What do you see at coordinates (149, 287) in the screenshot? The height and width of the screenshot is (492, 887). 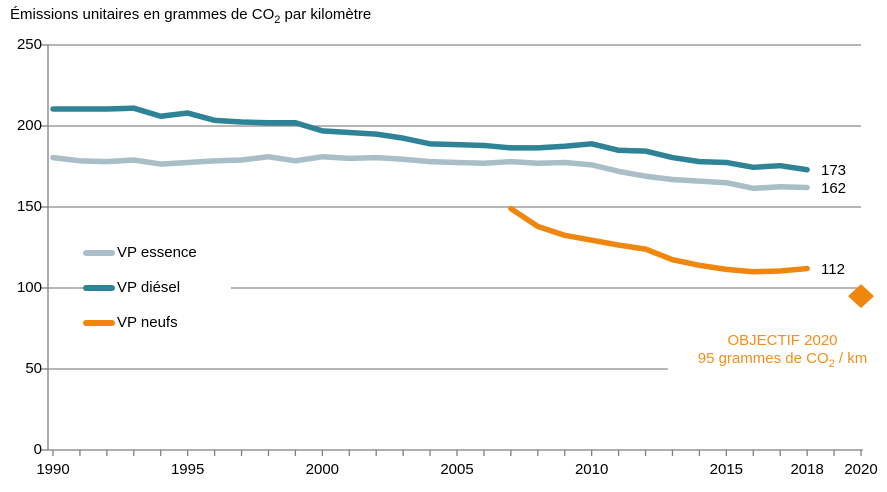 I see `legend-label-diesel: VP diésel` at bounding box center [149, 287].